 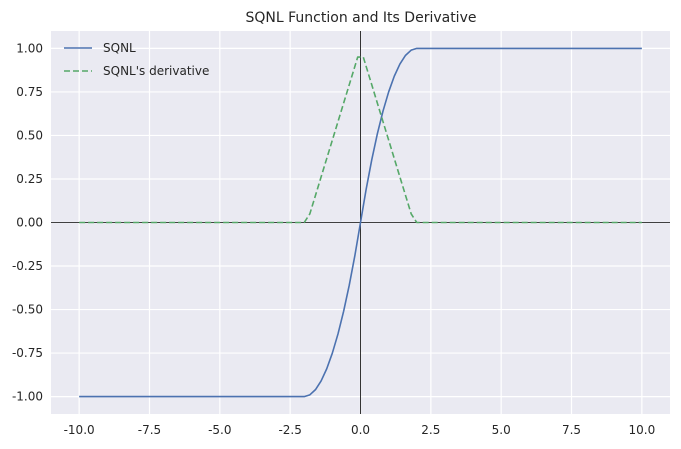 I want to click on x-tick-label: 10.0, so click(x=642, y=430).